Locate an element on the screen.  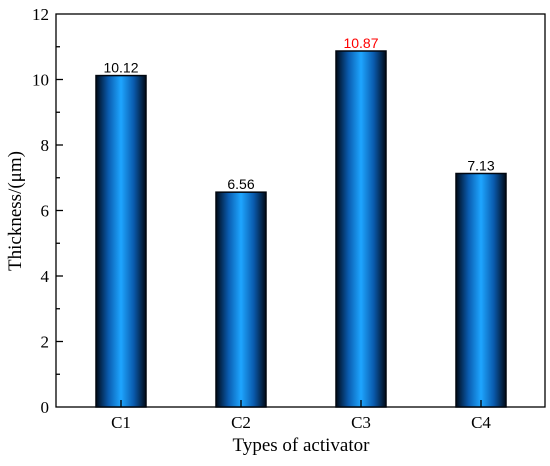
y-tick-label: 2 is located at coordinates (45, 342).